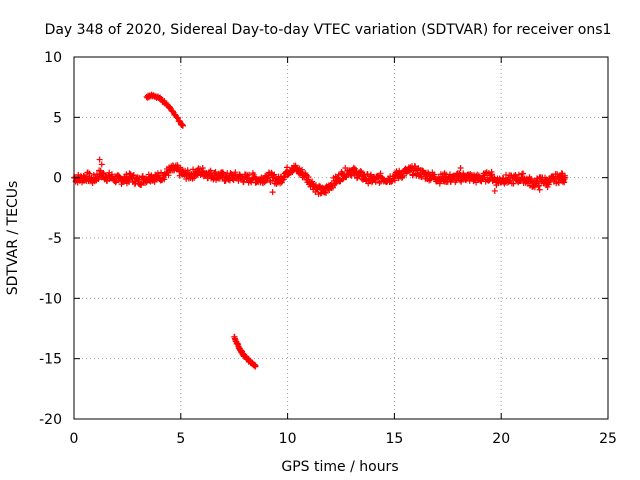  Describe the element at coordinates (501, 439) in the screenshot. I see `x-tick-label: 20` at that location.